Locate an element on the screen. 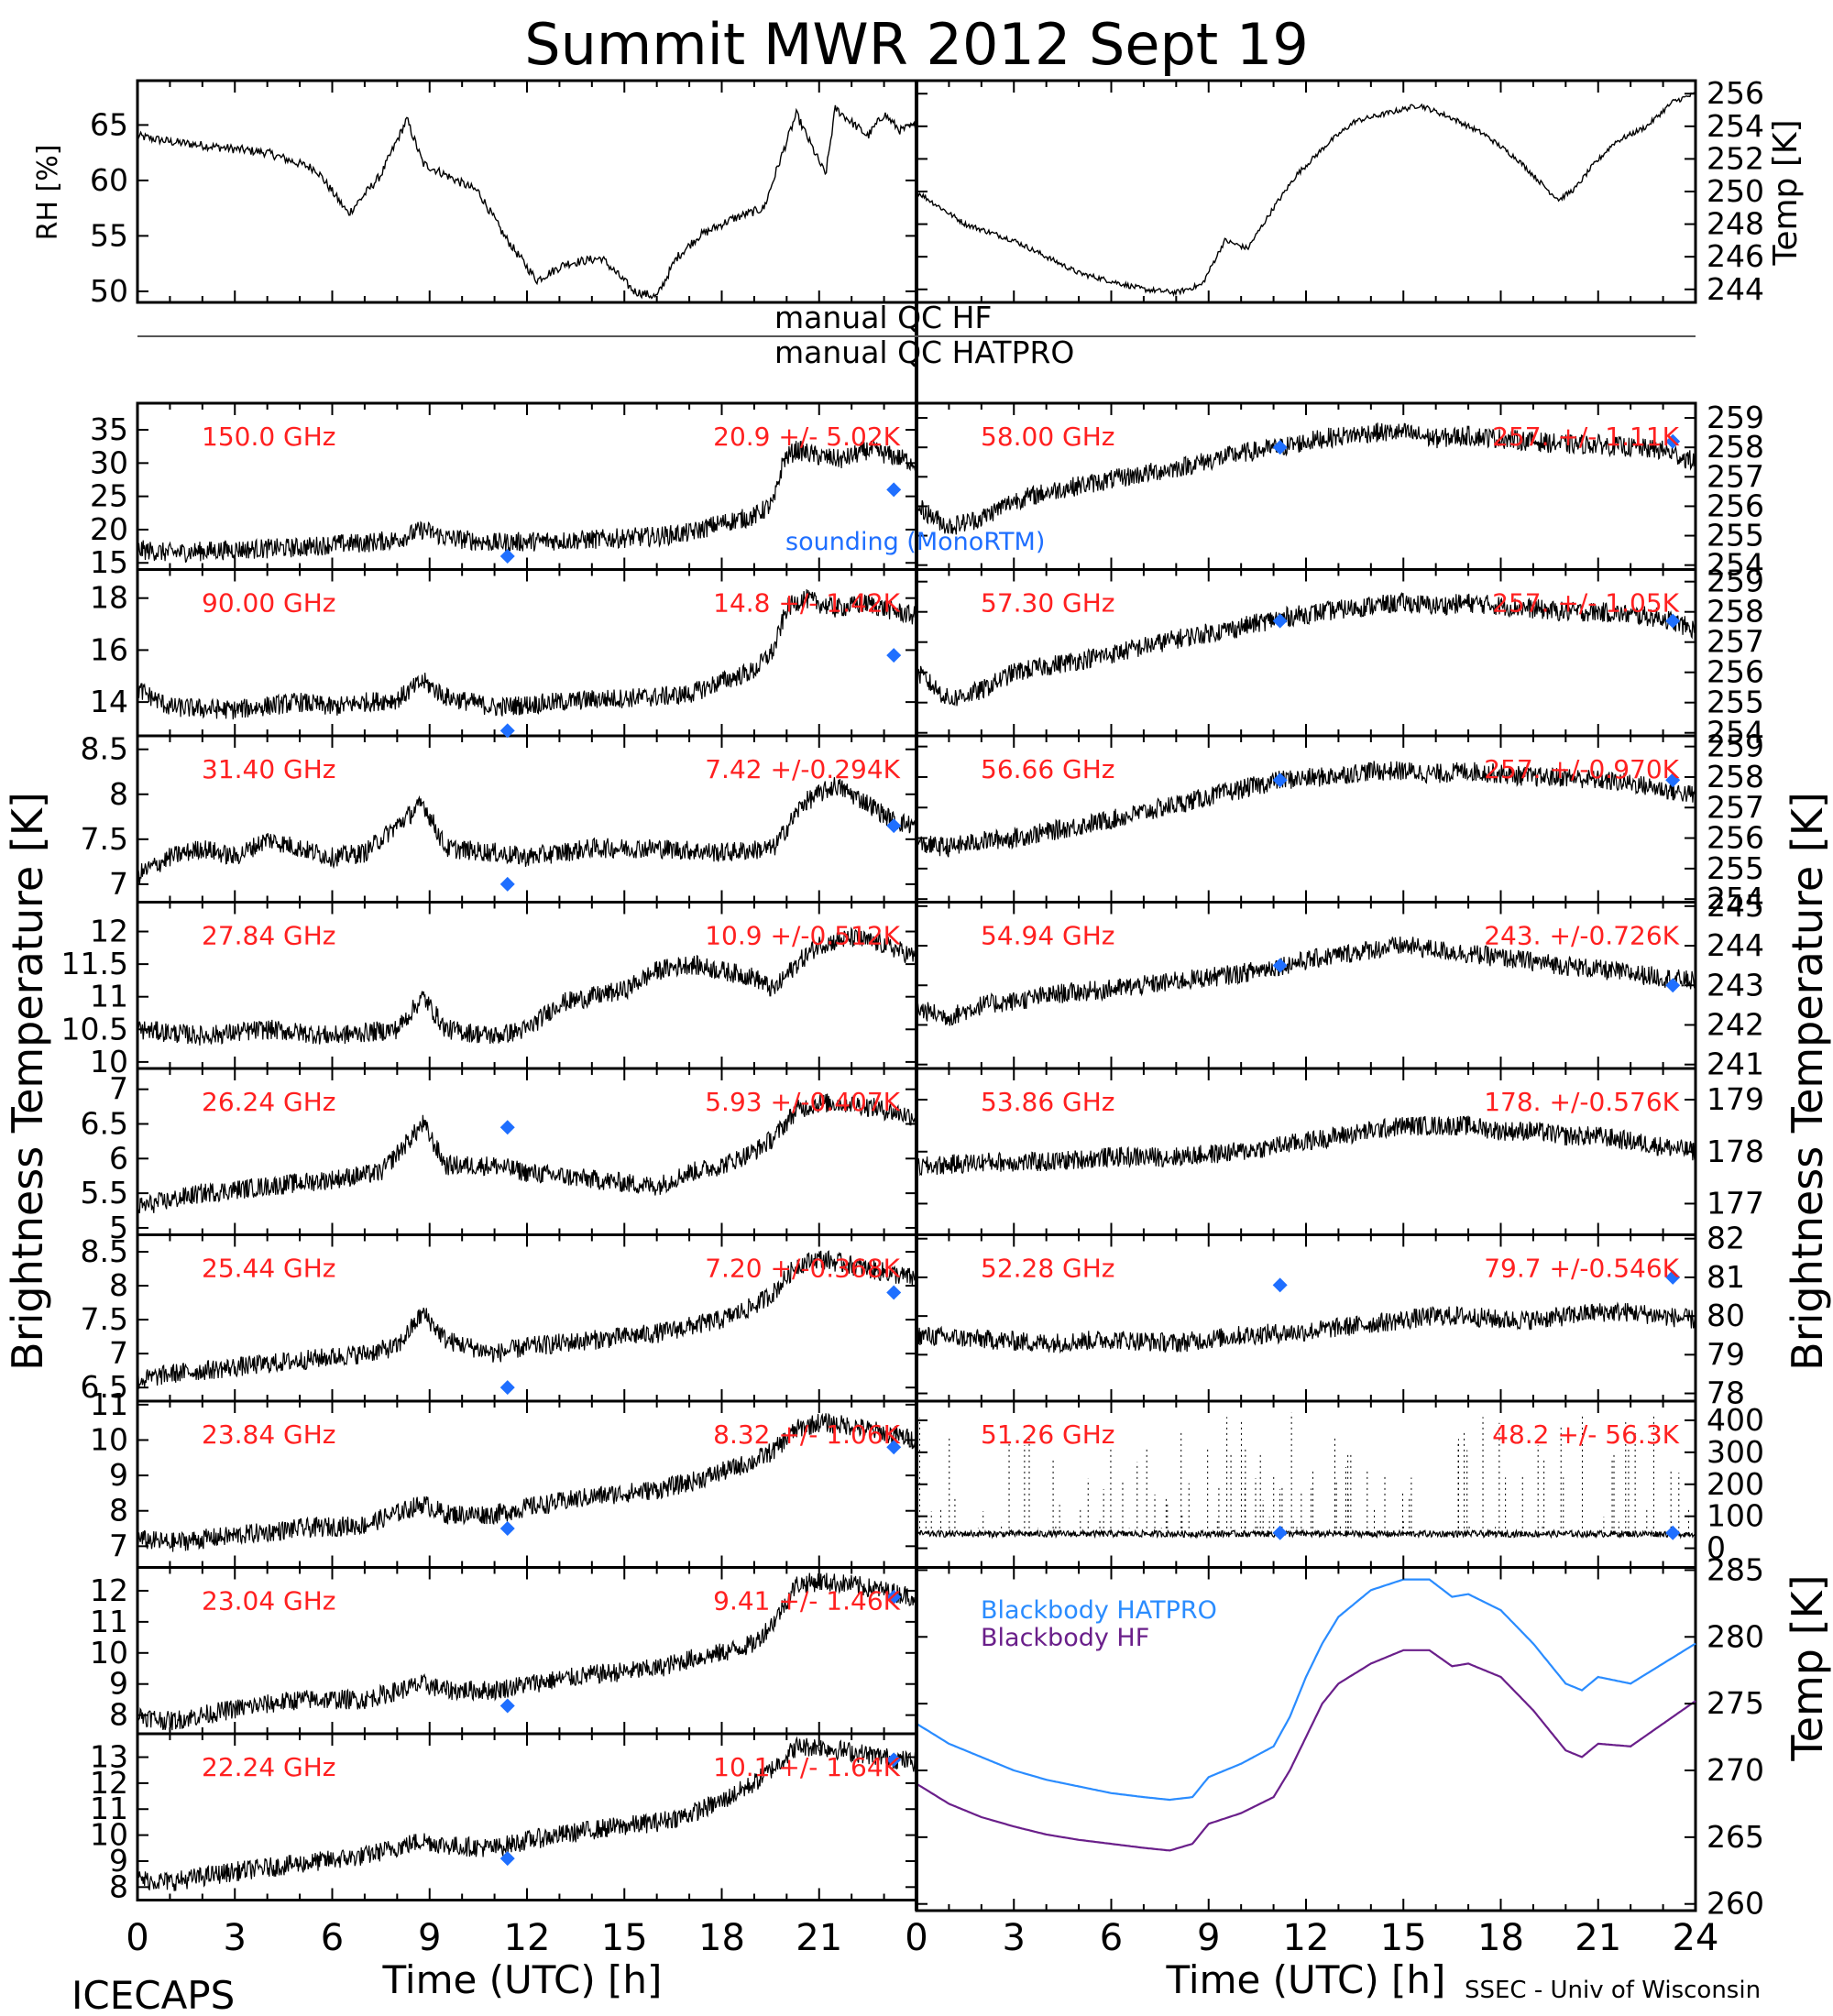  frequency-label: 25.44 GHz is located at coordinates (269, 1269).